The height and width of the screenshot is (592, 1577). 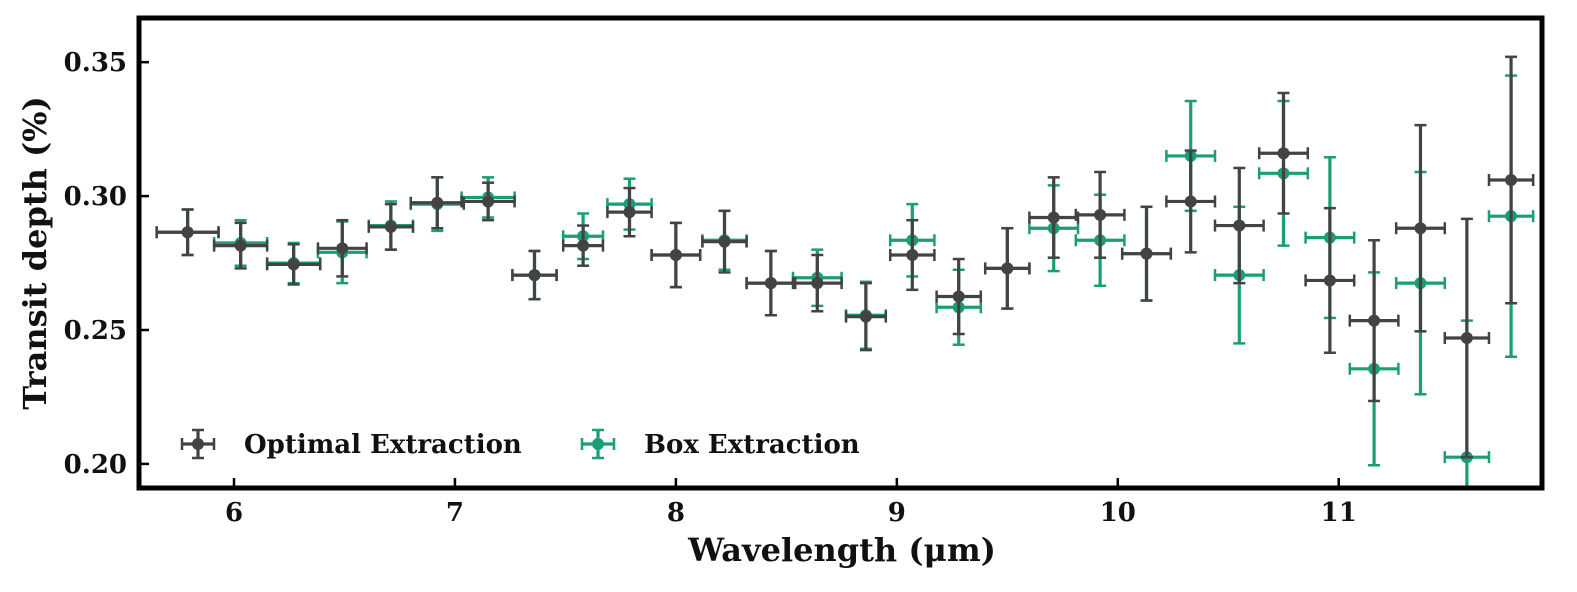 I want to click on y-tick-label: 0.25, so click(x=95, y=331).